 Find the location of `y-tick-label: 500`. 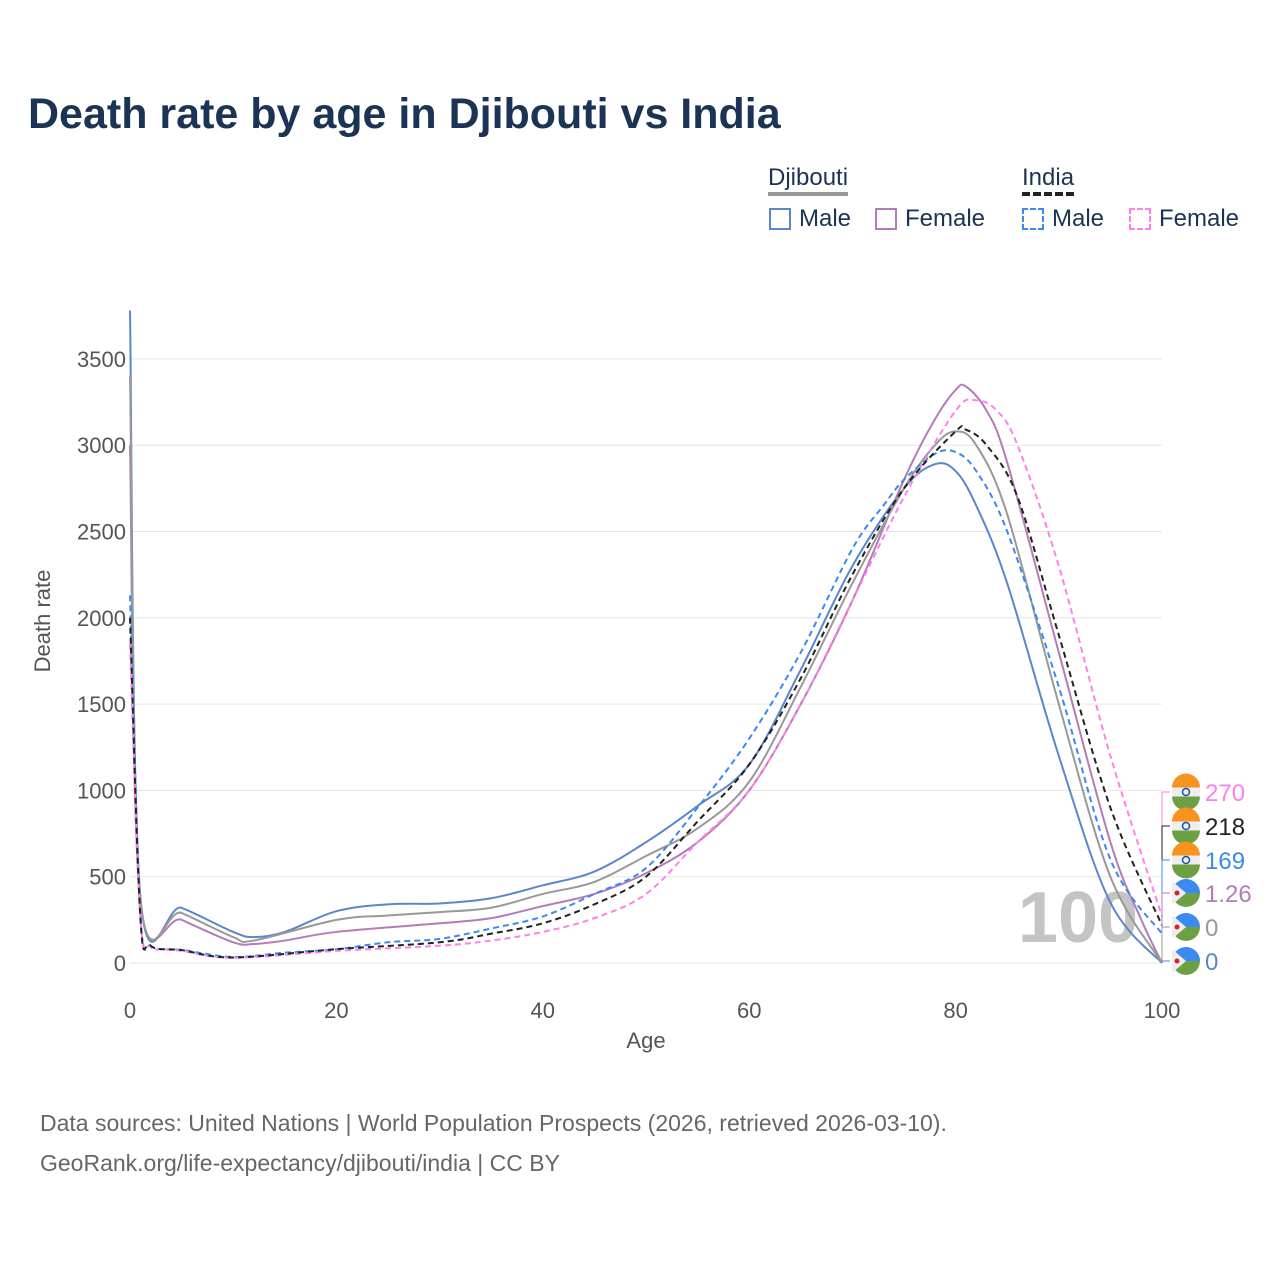

y-tick-label: 500 is located at coordinates (107, 877).